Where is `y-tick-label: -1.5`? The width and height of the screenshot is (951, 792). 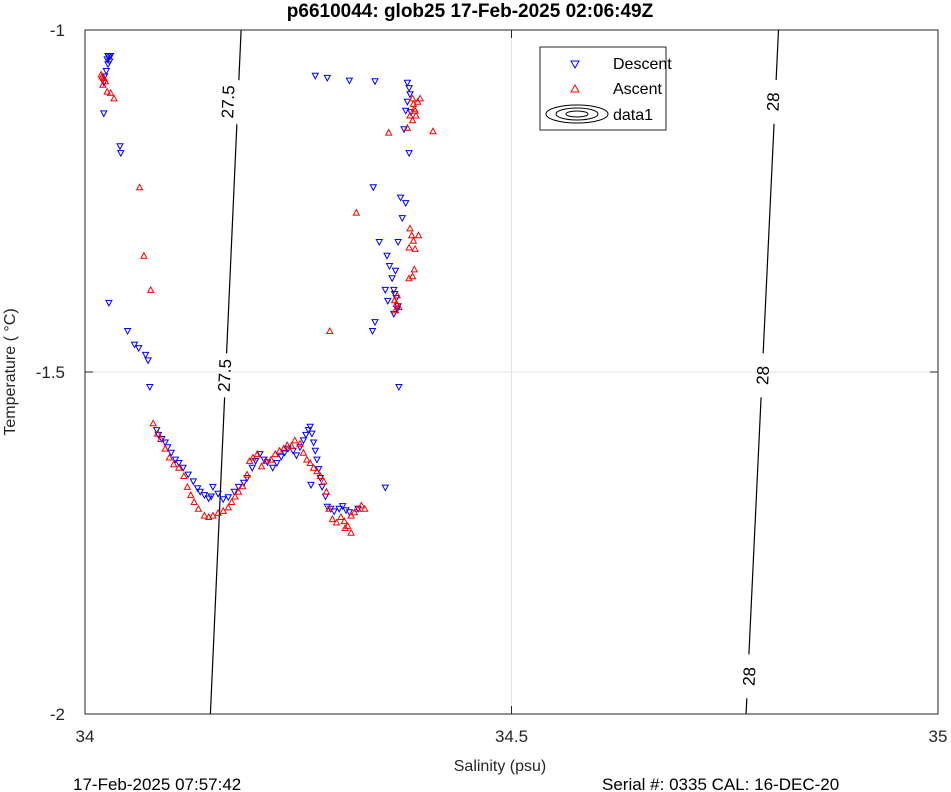
y-tick-label: -1.5 is located at coordinates (50, 372).